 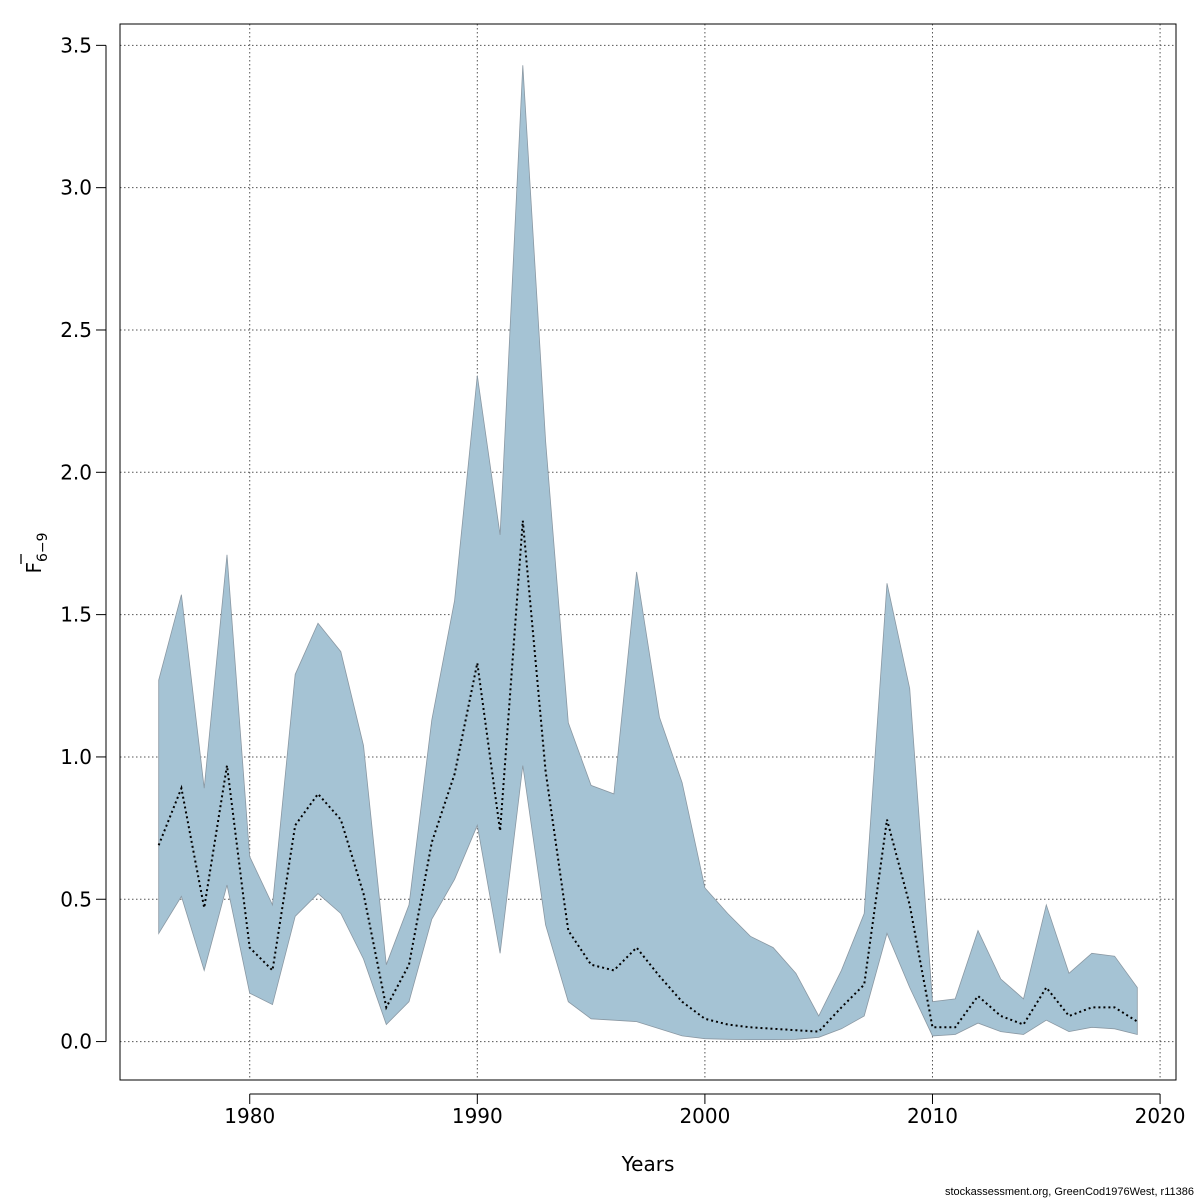 What do you see at coordinates (76, 45) in the screenshot?
I see `y-tick-label: 3.5` at bounding box center [76, 45].